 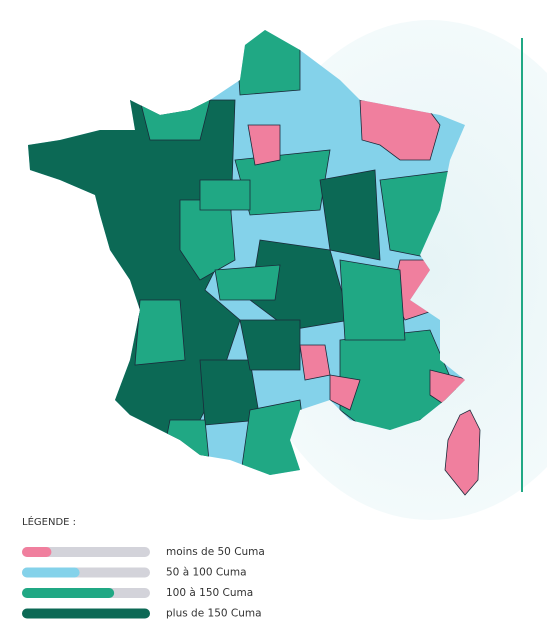 I want to click on legend-label: 50 à 100 Cuma, so click(x=206, y=573).